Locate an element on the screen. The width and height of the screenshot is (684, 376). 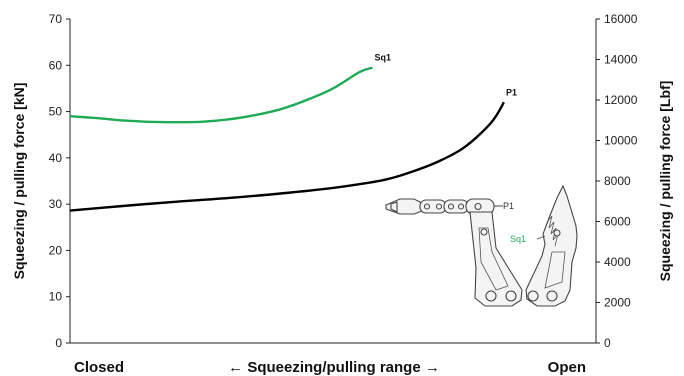
series-label-sq1: Sq1 is located at coordinates (382, 58).